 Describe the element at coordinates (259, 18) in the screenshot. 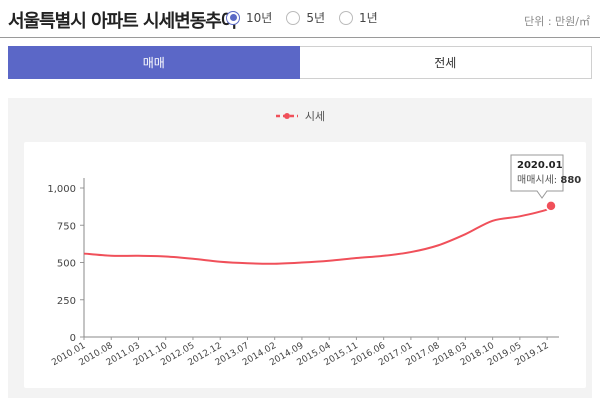

I see `period-option-label: 10년` at that location.